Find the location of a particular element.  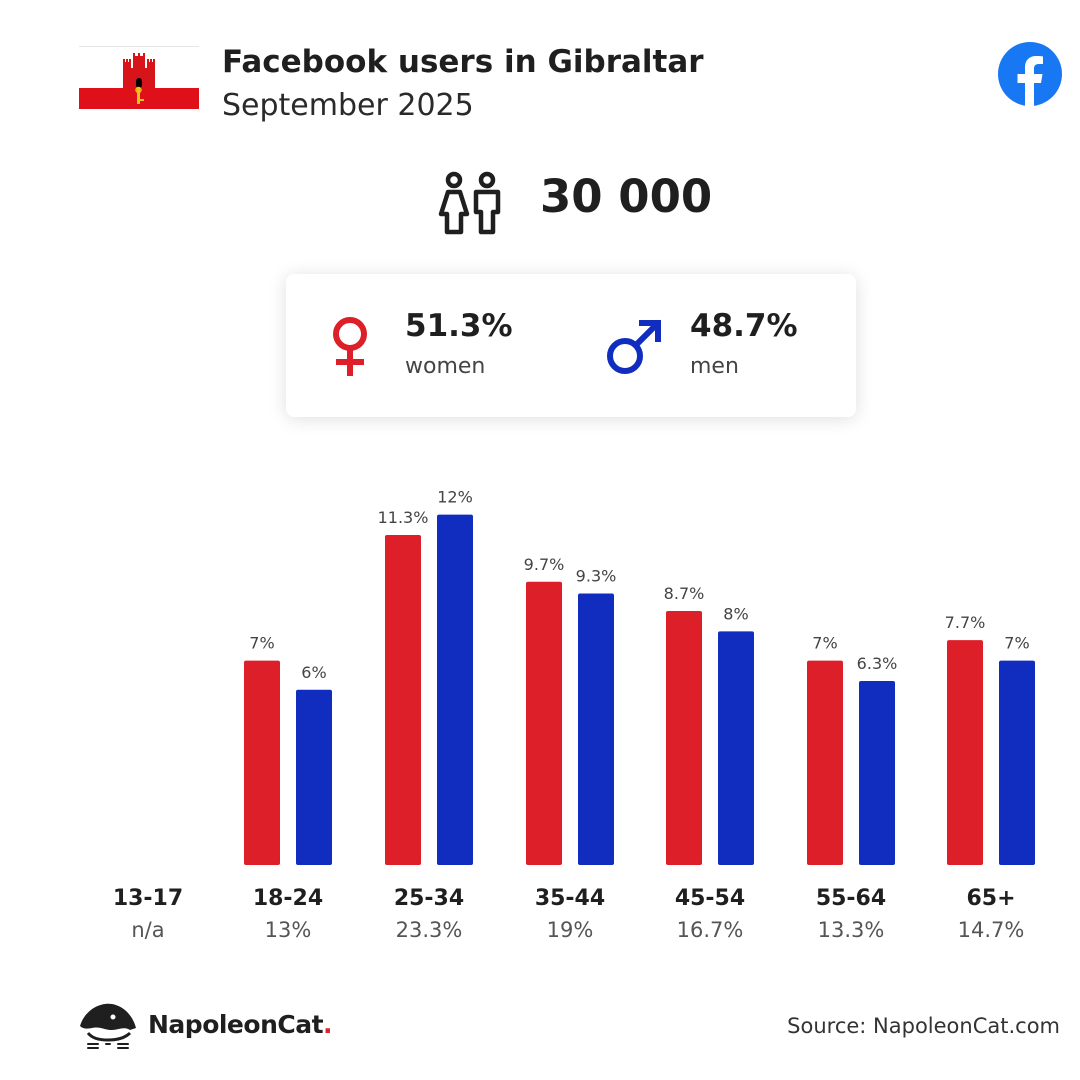

gibraltar-flag-icon is located at coordinates (139, 77).